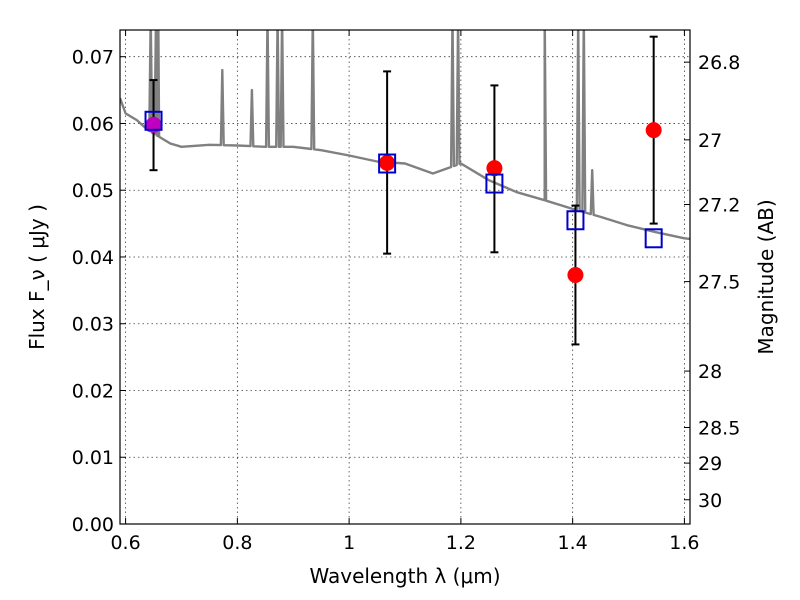 This screenshot has height=600, width=800. Describe the element at coordinates (719, 429) in the screenshot. I see `mag-tick-label: 28.5` at that location.